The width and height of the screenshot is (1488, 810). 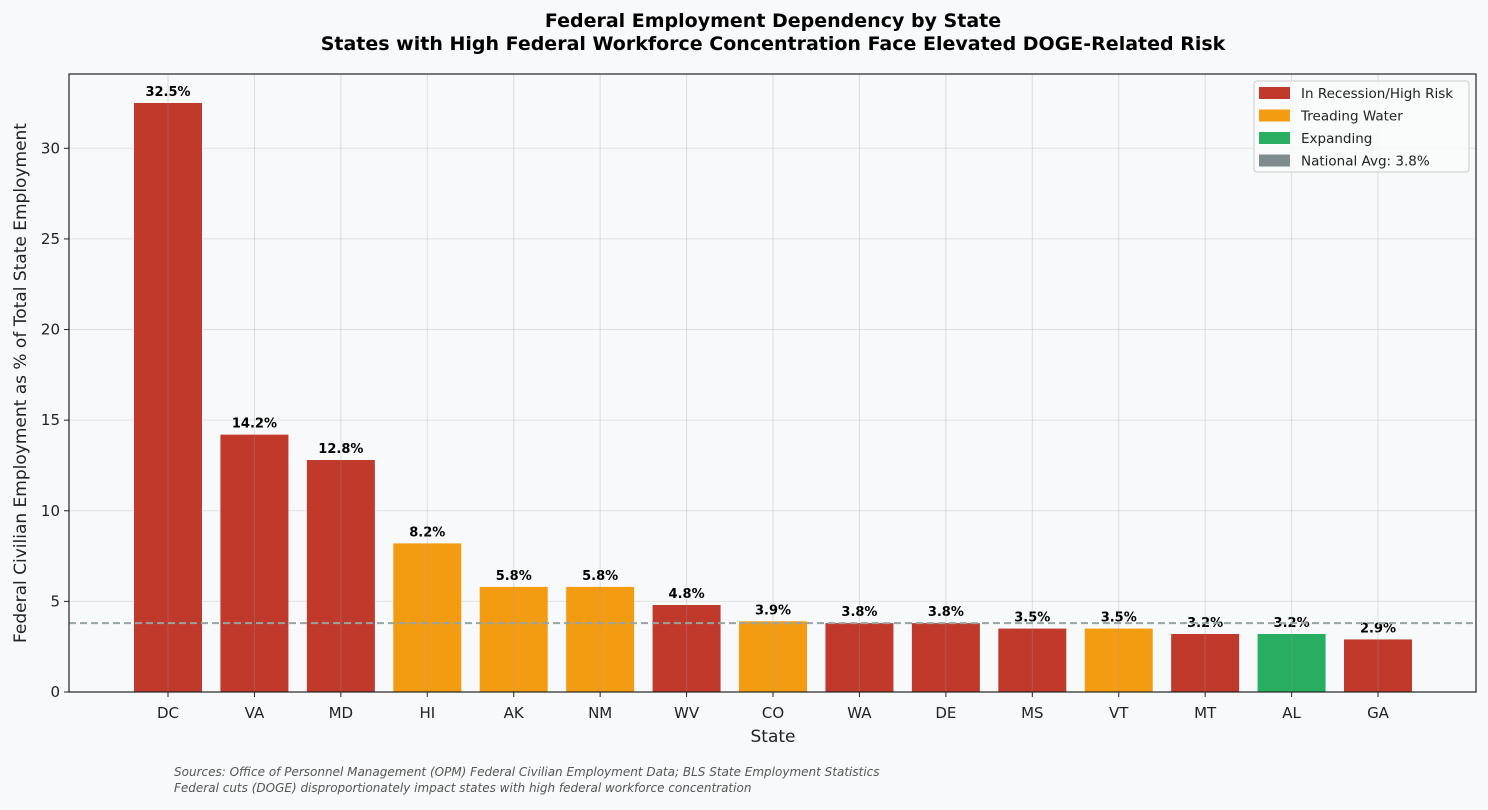 I want to click on bar-DC, so click(x=168, y=397).